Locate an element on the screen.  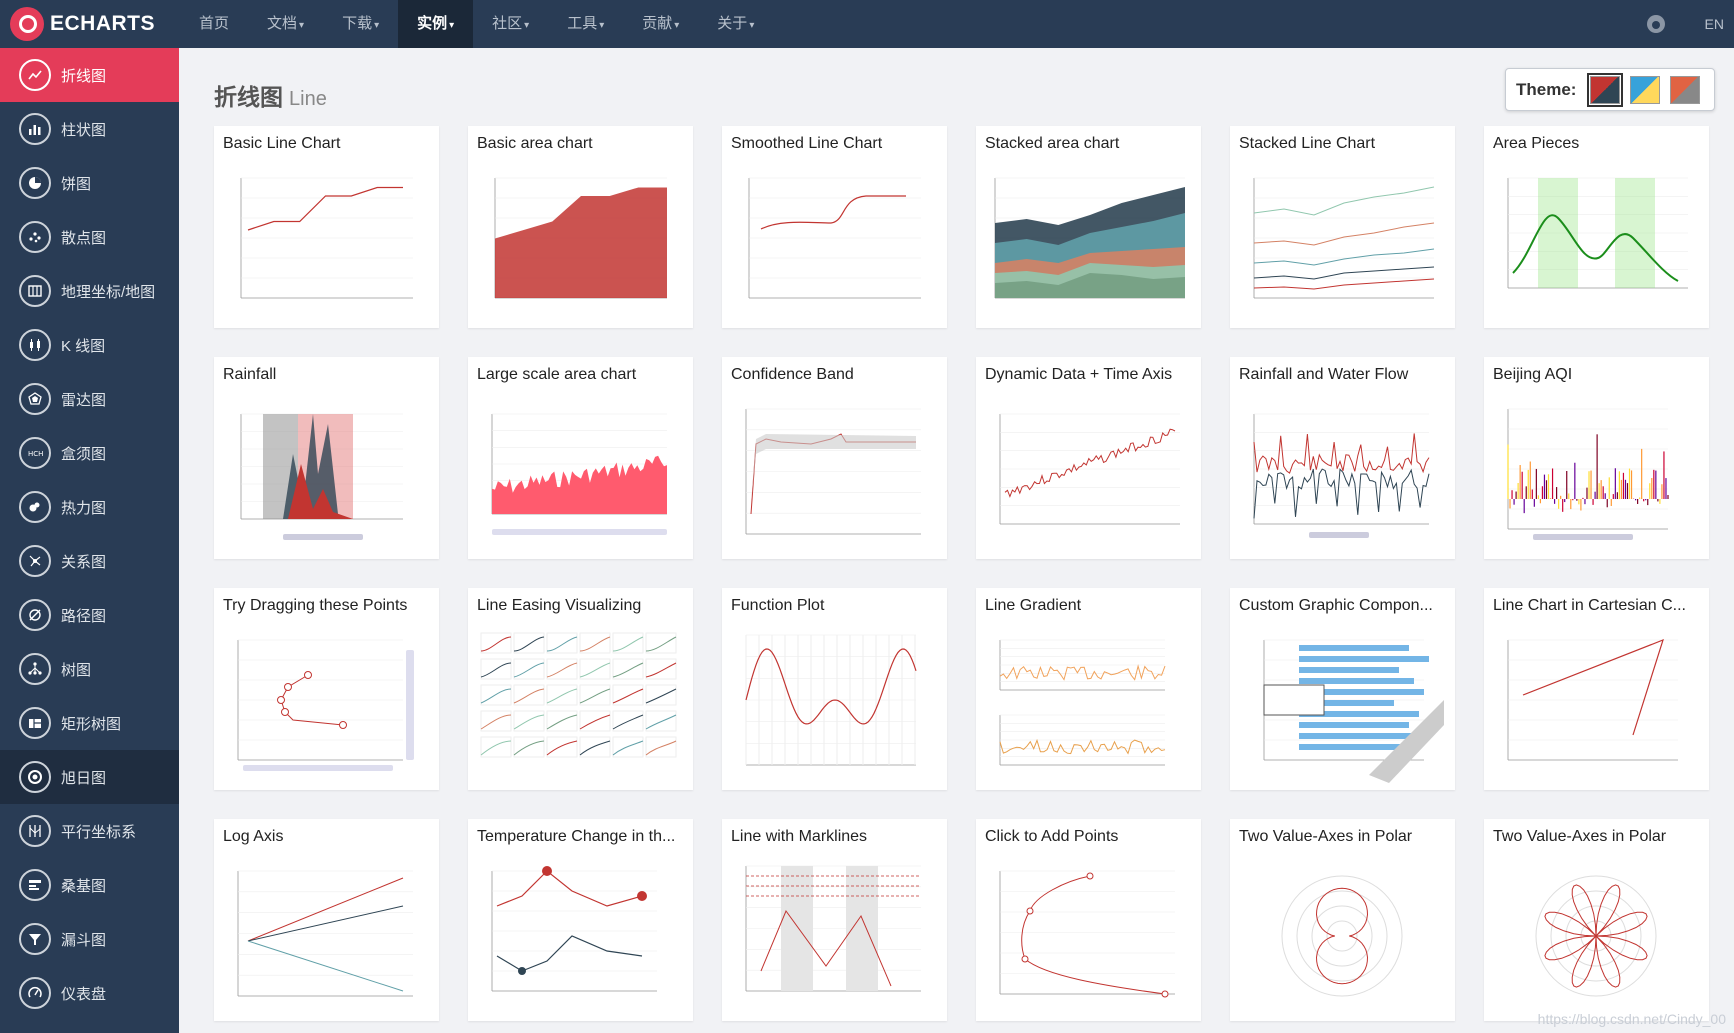
nav-item: 贡献 ▾ is located at coordinates (660, 24).